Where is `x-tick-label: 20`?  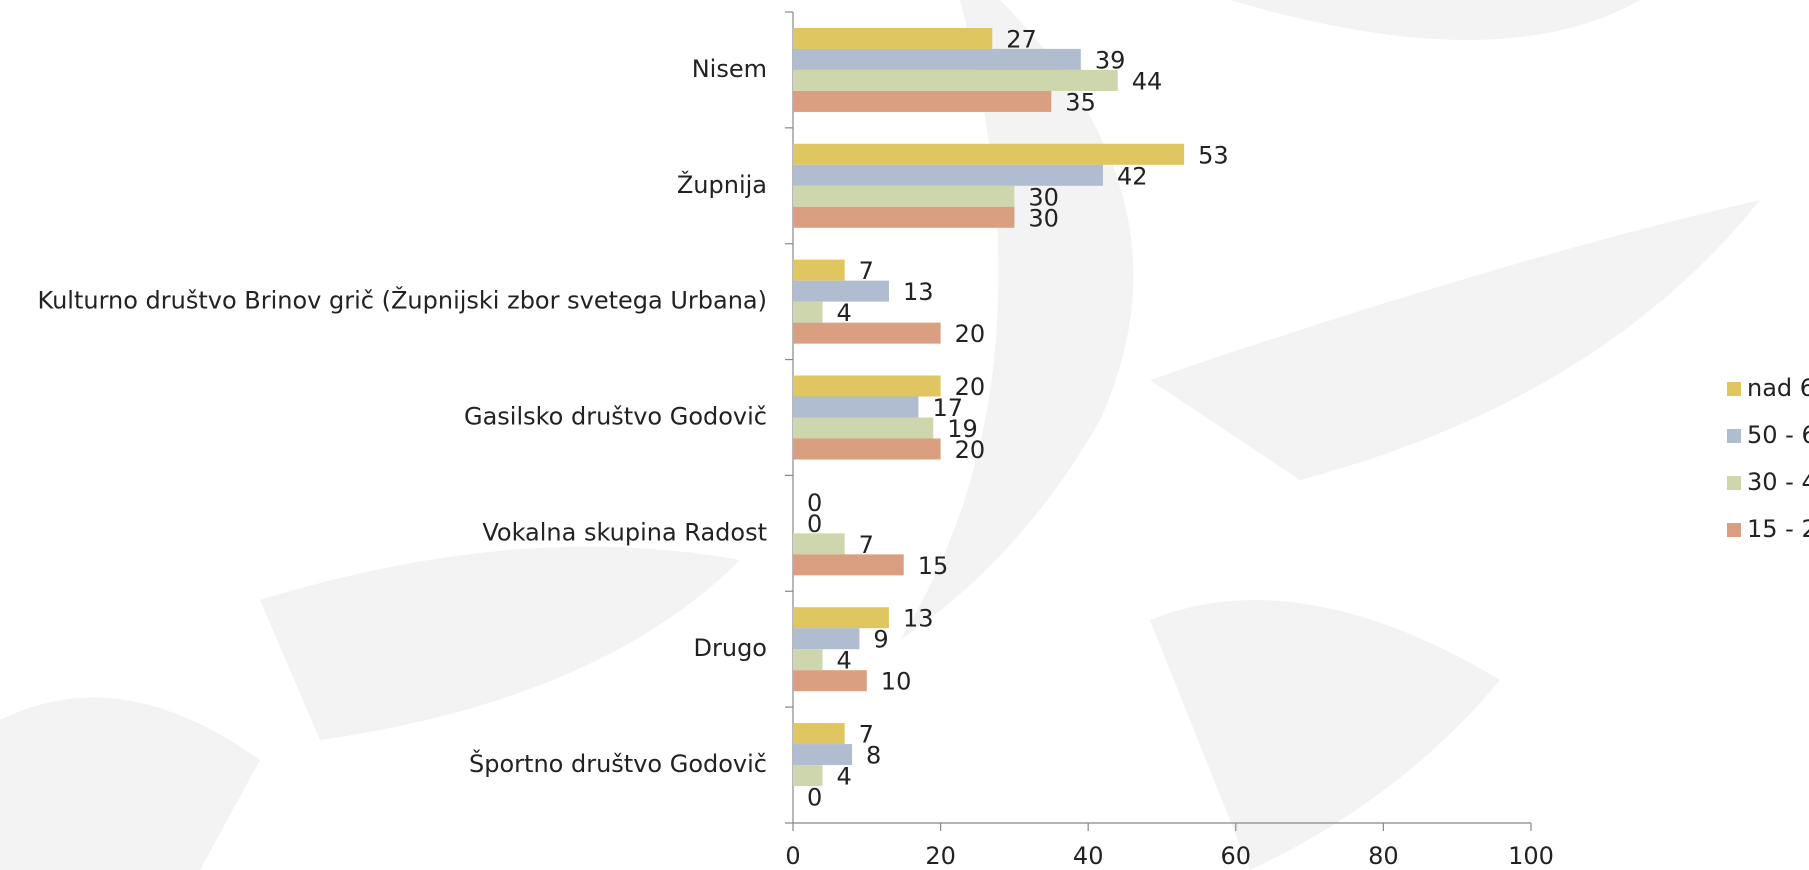 x-tick-label: 20 is located at coordinates (940, 856).